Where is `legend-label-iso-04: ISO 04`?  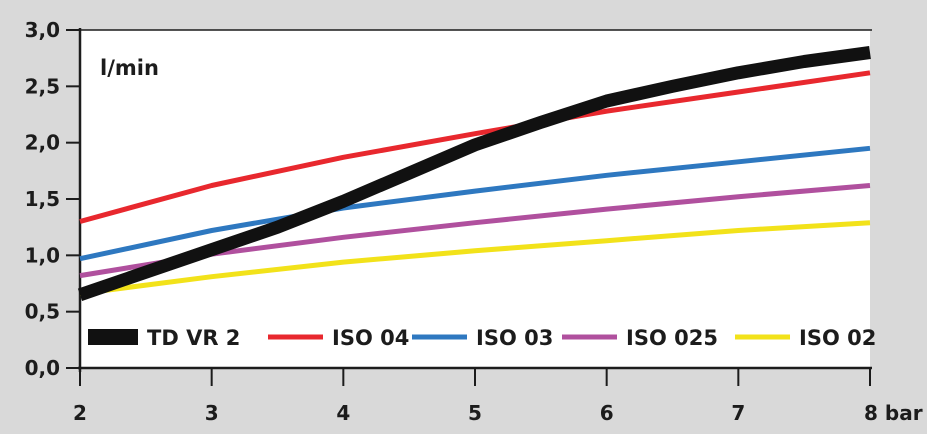
legend-label-iso-04: ISO 04 is located at coordinates (370, 338).